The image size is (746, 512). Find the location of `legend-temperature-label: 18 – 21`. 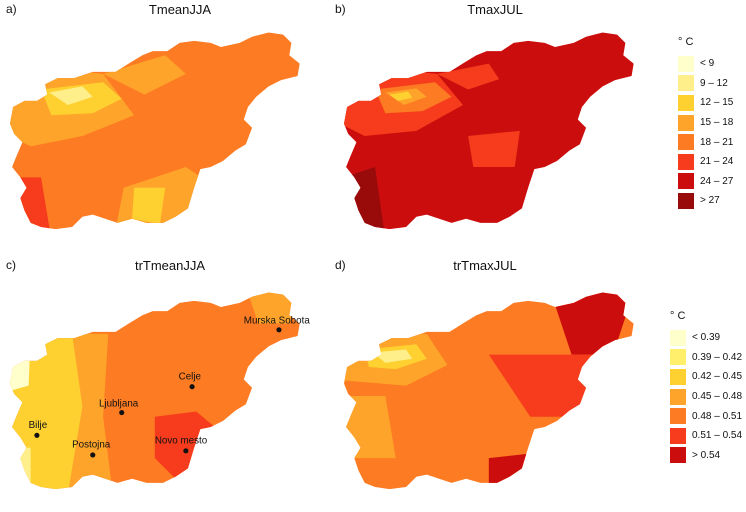

legend-temperature-label: 18 – 21 is located at coordinates (717, 142).